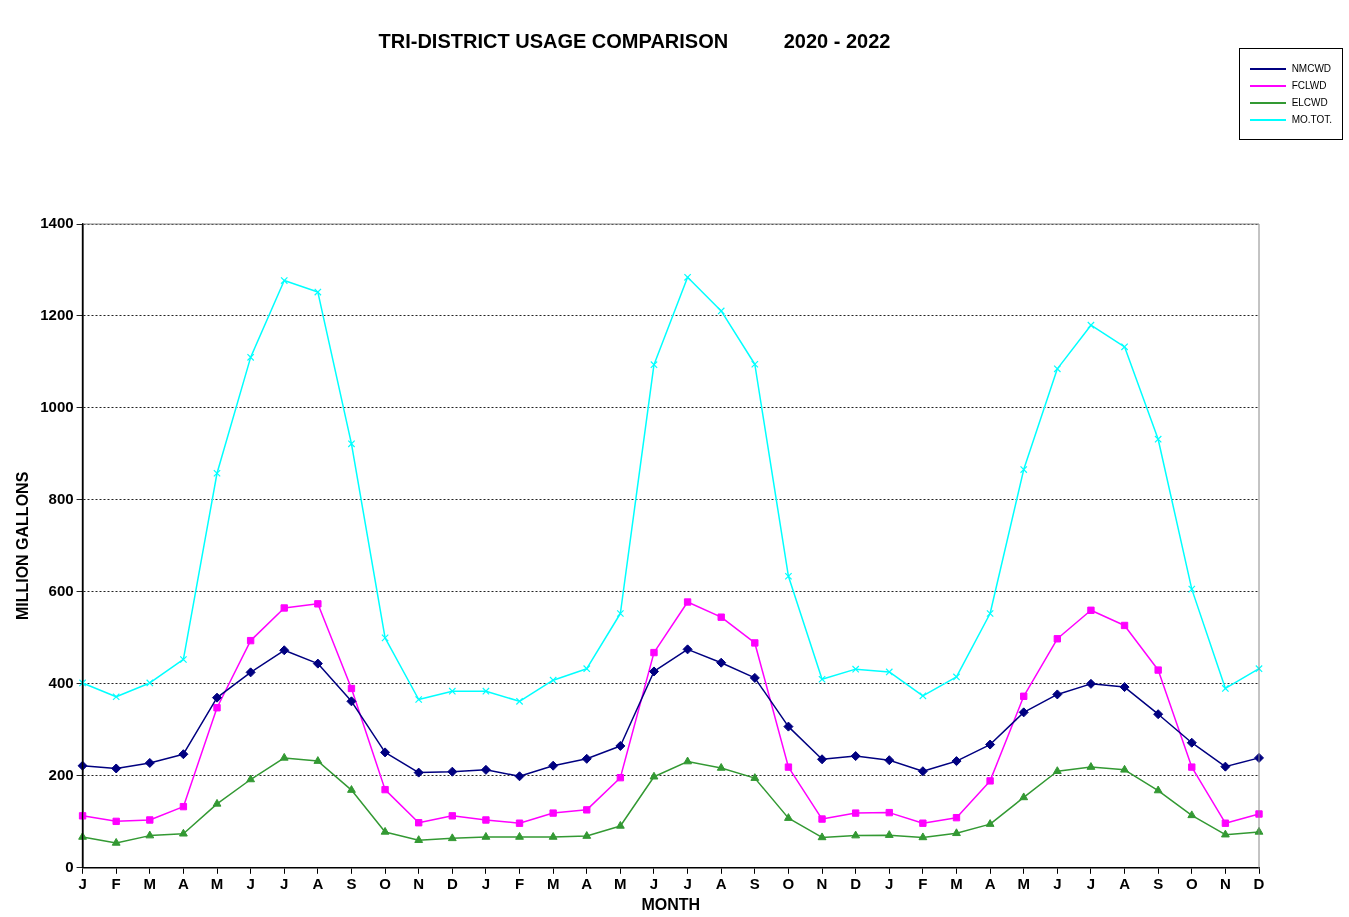 The width and height of the screenshot is (1349, 917). I want to click on legend-label: ELCWD, so click(1309, 102).